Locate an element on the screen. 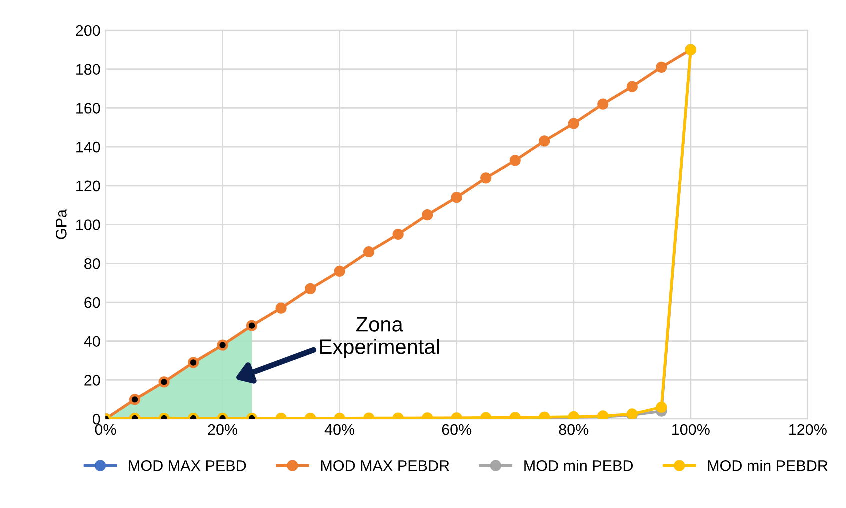 The width and height of the screenshot is (846, 508). y-tick-label: 200 is located at coordinates (88, 30).